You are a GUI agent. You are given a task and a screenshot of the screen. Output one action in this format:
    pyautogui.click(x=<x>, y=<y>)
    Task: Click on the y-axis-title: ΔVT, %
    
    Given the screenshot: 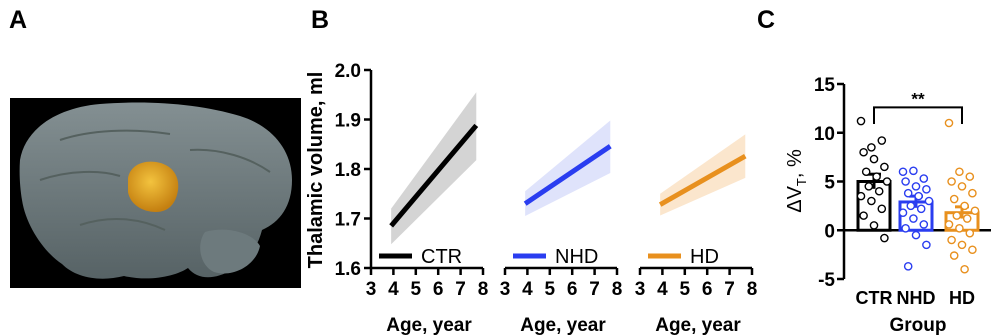 What is the action you would take?
    pyautogui.click(x=796, y=181)
    